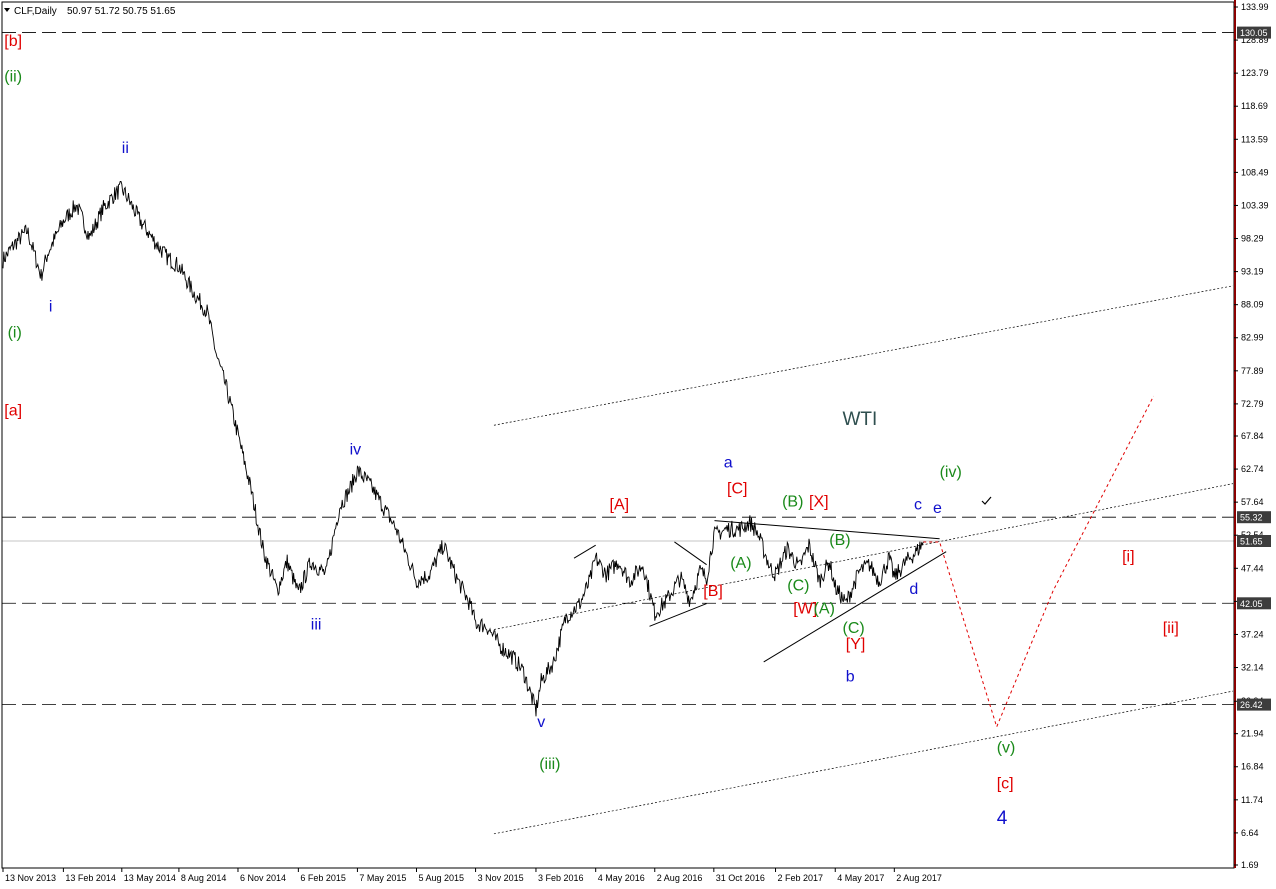 Image resolution: width=1276 pixels, height=889 pixels. What do you see at coordinates (15, 333) in the screenshot?
I see `wave-label: (i)` at bounding box center [15, 333].